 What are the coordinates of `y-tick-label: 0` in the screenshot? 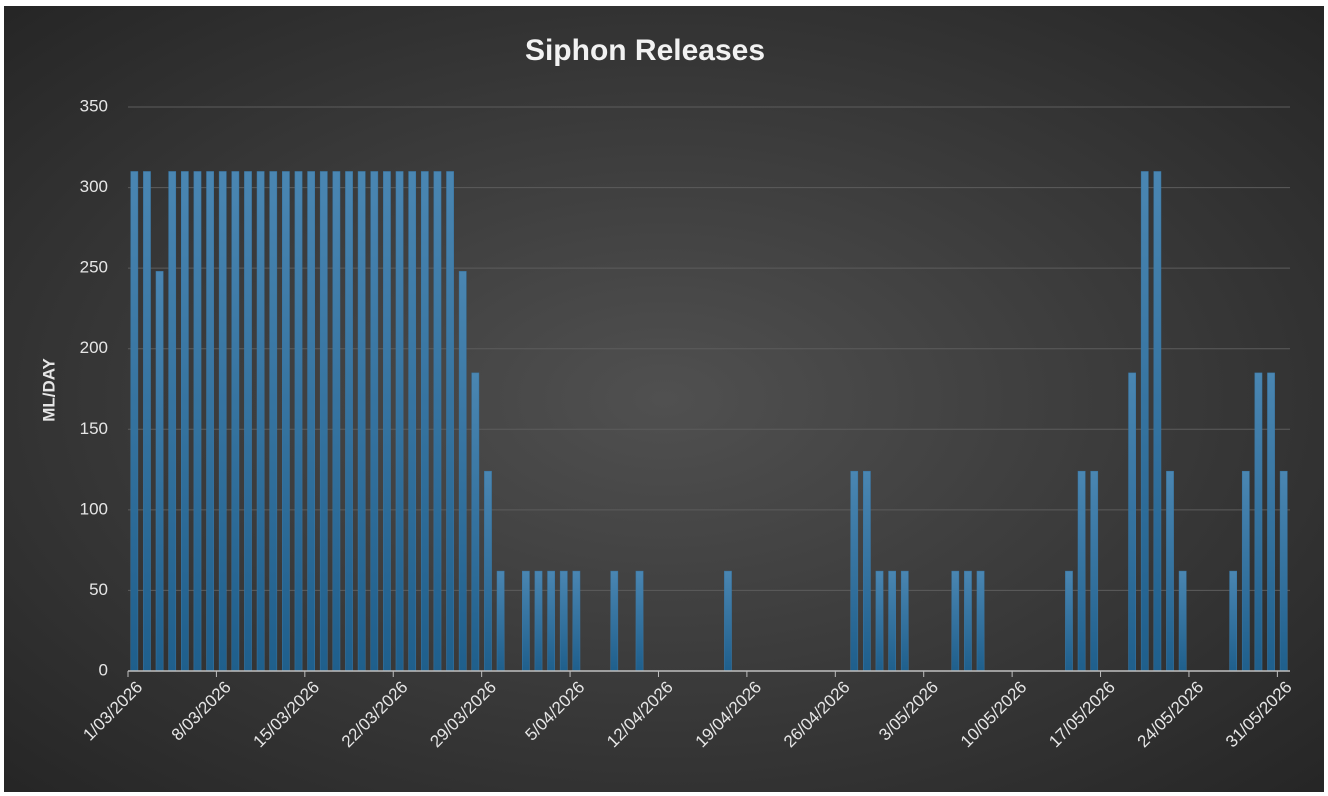 It's located at (103, 669).